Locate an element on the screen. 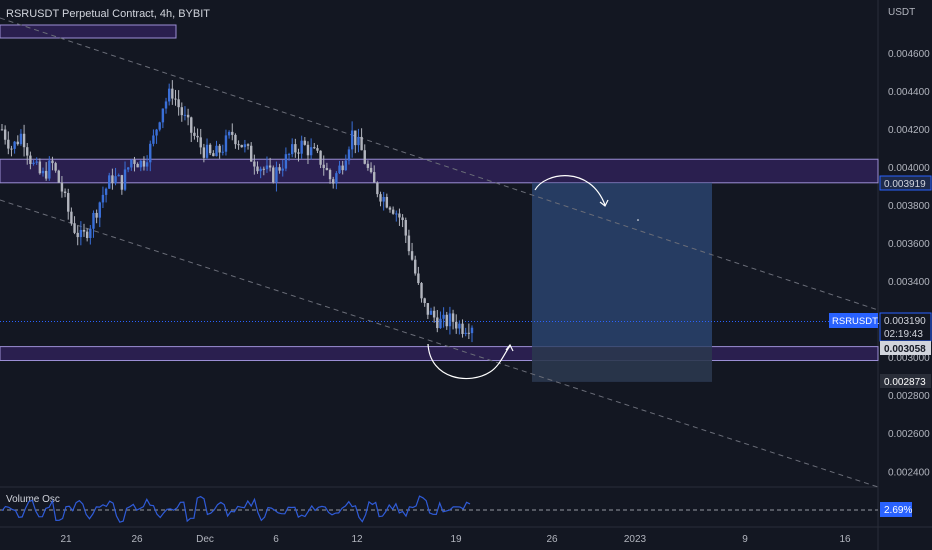 The height and width of the screenshot is (550, 932). time-tick-label: 19 is located at coordinates (456, 539).